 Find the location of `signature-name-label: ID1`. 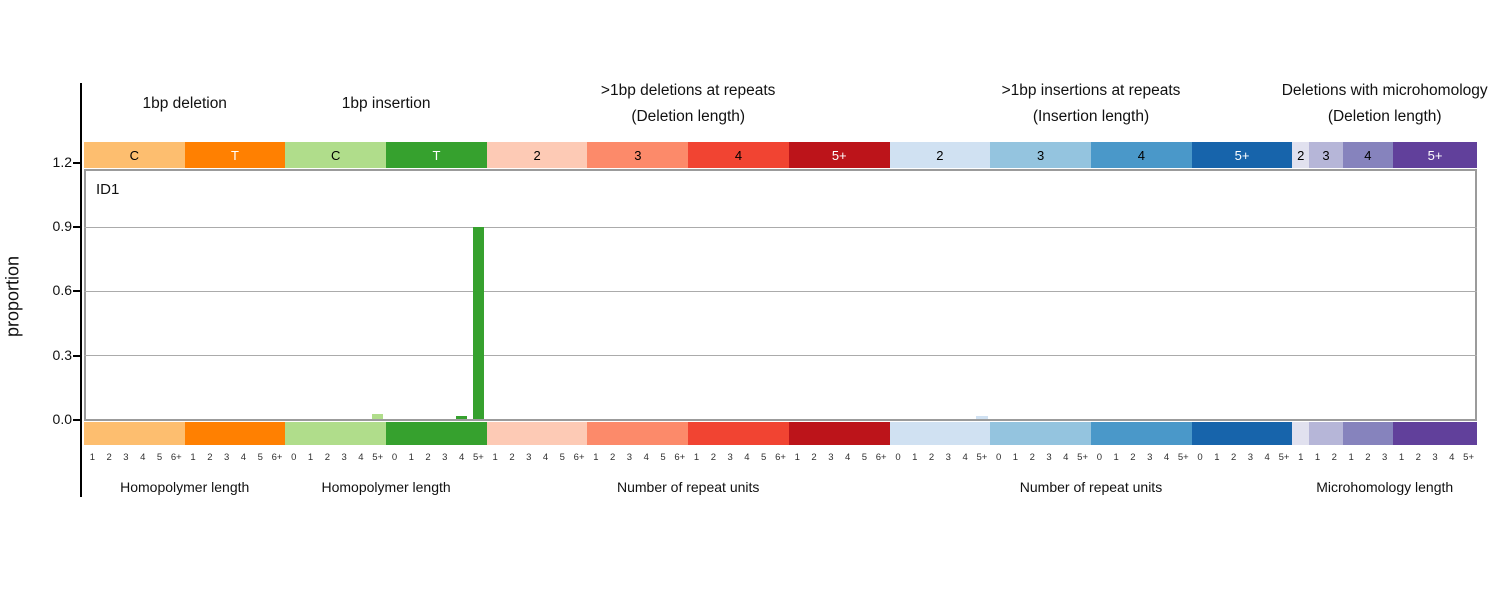

signature-name-label: ID1 is located at coordinates (108, 189).